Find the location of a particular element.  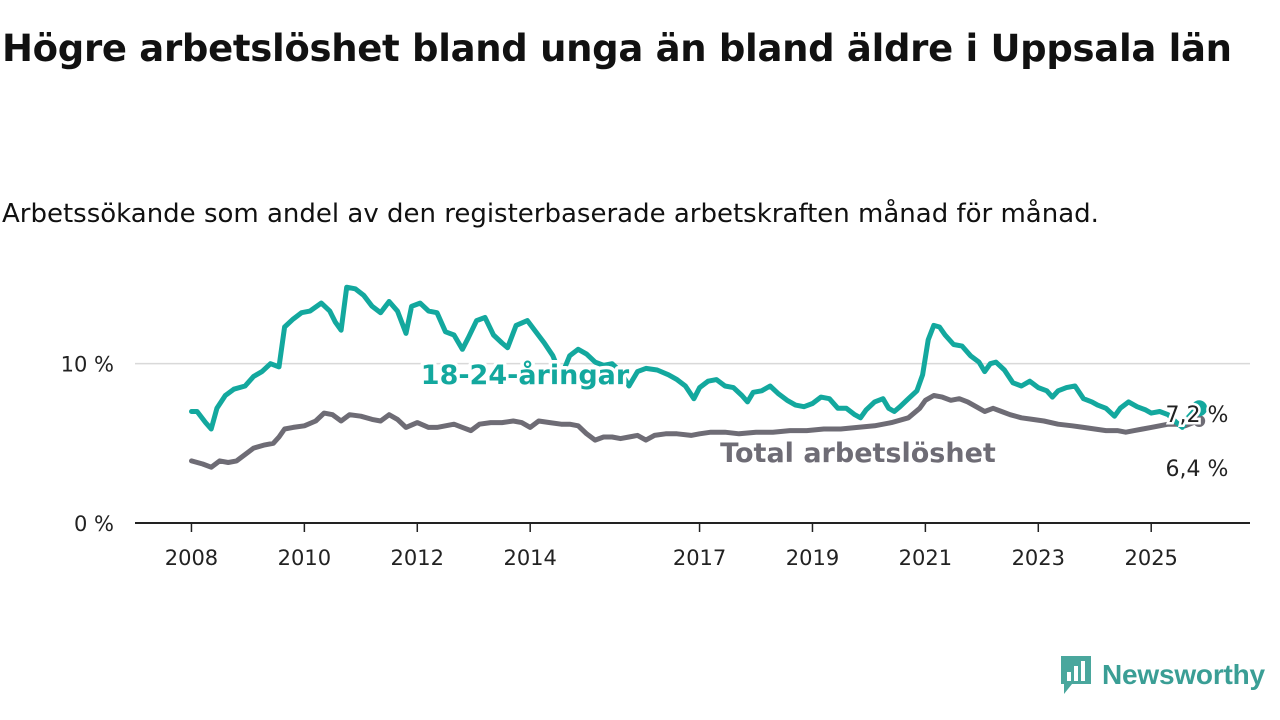

series-end-label: 7,2 % is located at coordinates (1197, 415).